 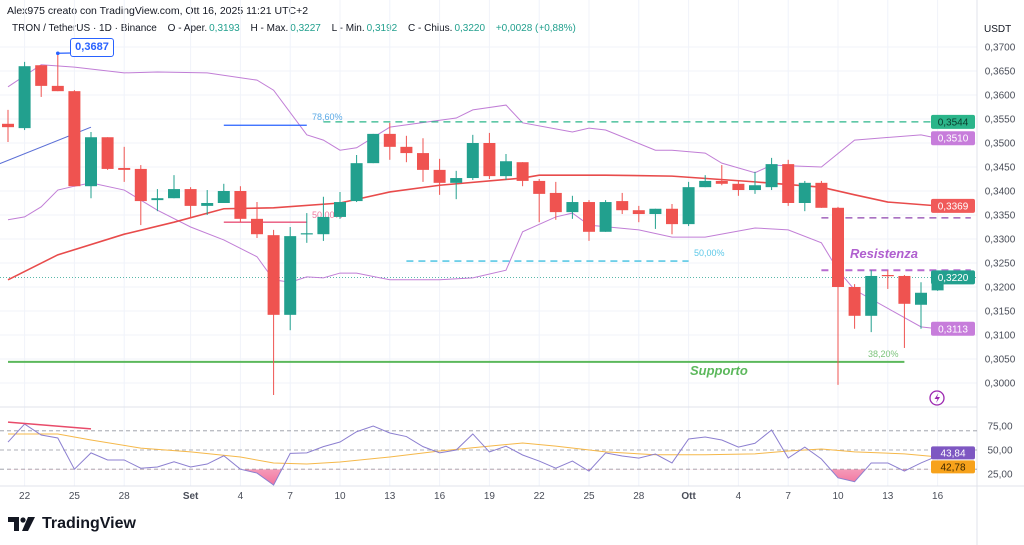 What do you see at coordinates (1000, 384) in the screenshot?
I see `price-tick-label: 0,3000` at bounding box center [1000, 384].